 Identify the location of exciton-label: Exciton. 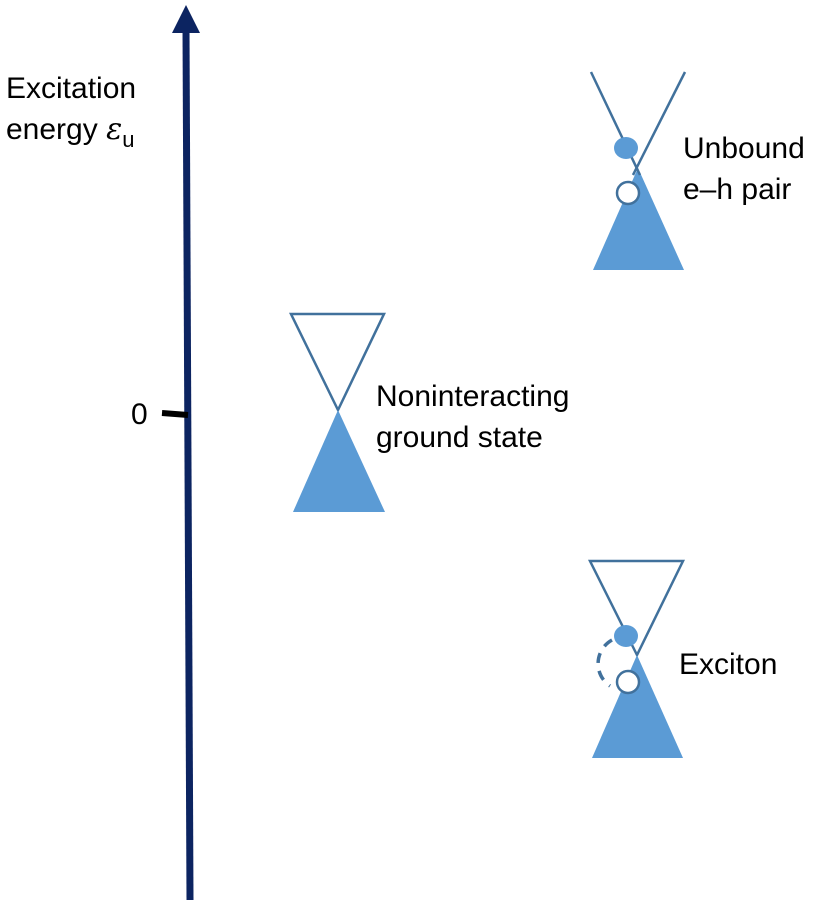
(728, 664).